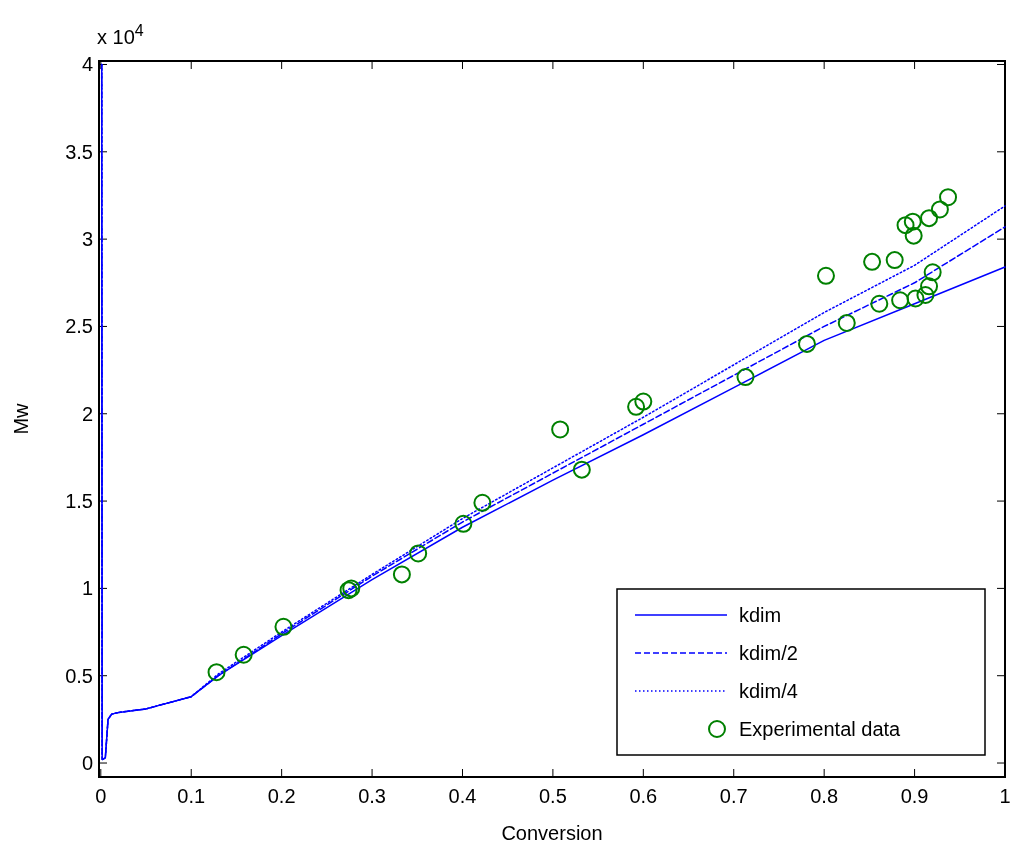  Describe the element at coordinates (768, 691) in the screenshot. I see `legend-label: kdim/4` at that location.